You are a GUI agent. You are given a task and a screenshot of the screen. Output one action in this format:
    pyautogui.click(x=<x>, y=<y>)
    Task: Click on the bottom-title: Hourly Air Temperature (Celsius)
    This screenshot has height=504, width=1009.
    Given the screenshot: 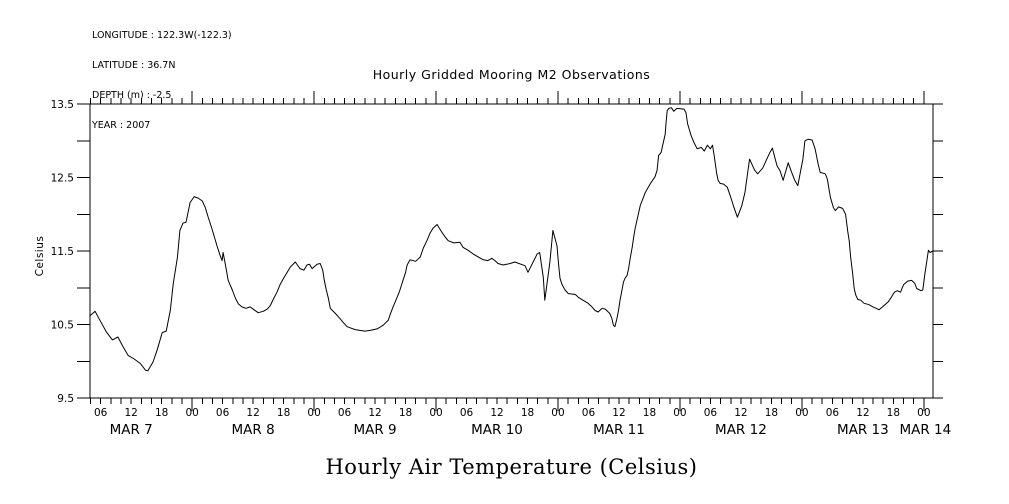 What is the action you would take?
    pyautogui.click(x=511, y=467)
    